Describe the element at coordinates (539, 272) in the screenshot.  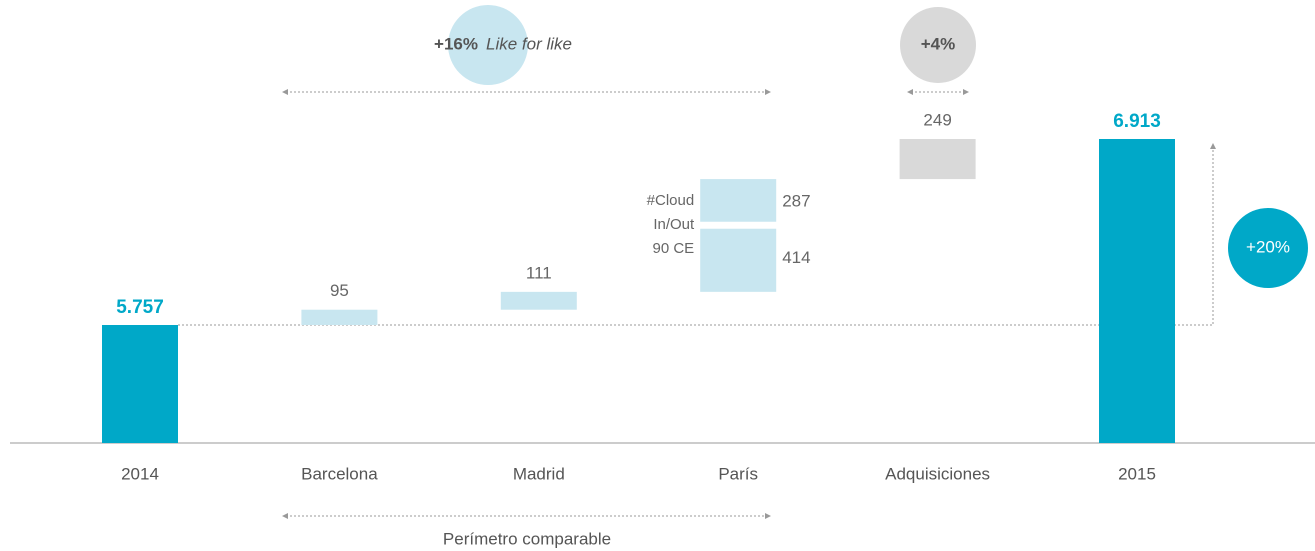
I see `value-label: 111` at that location.